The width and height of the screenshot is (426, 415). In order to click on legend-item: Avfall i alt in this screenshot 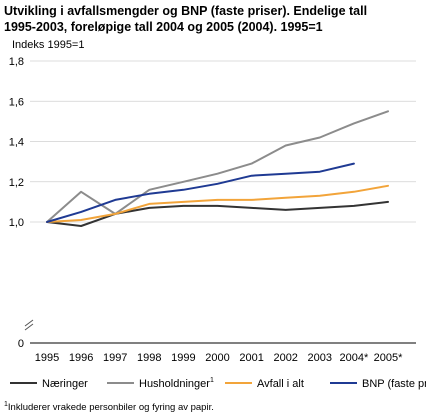, I will do `click(264, 384)`.